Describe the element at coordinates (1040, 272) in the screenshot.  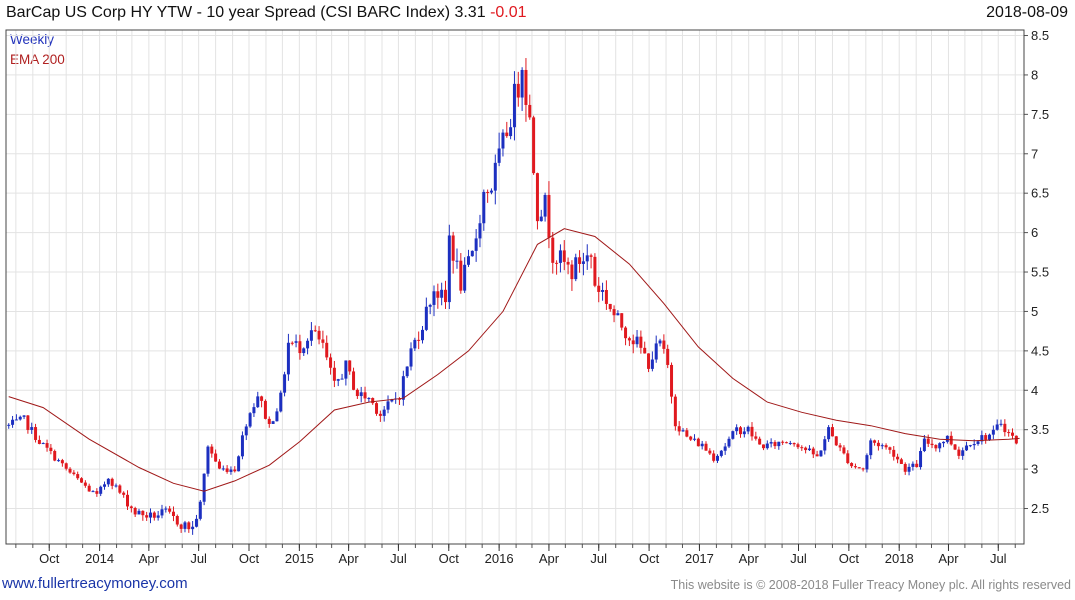
I see `y-tick-label: 5.5` at that location.